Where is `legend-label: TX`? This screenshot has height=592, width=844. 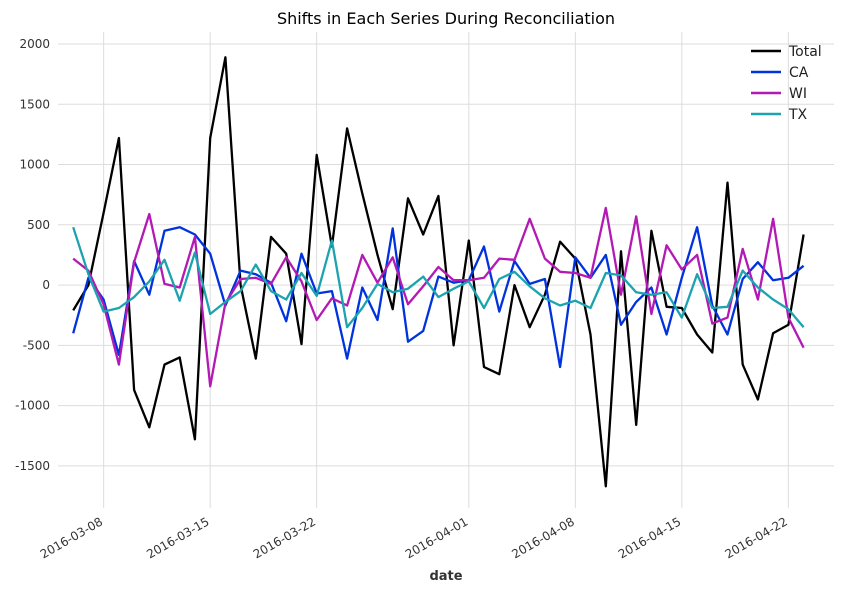
legend-label: TX is located at coordinates (798, 115).